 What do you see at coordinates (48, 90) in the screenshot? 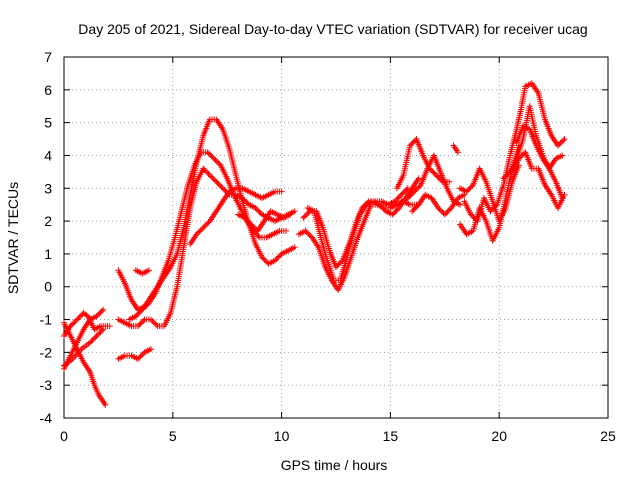
I see `y-tick-label: 6` at bounding box center [48, 90].